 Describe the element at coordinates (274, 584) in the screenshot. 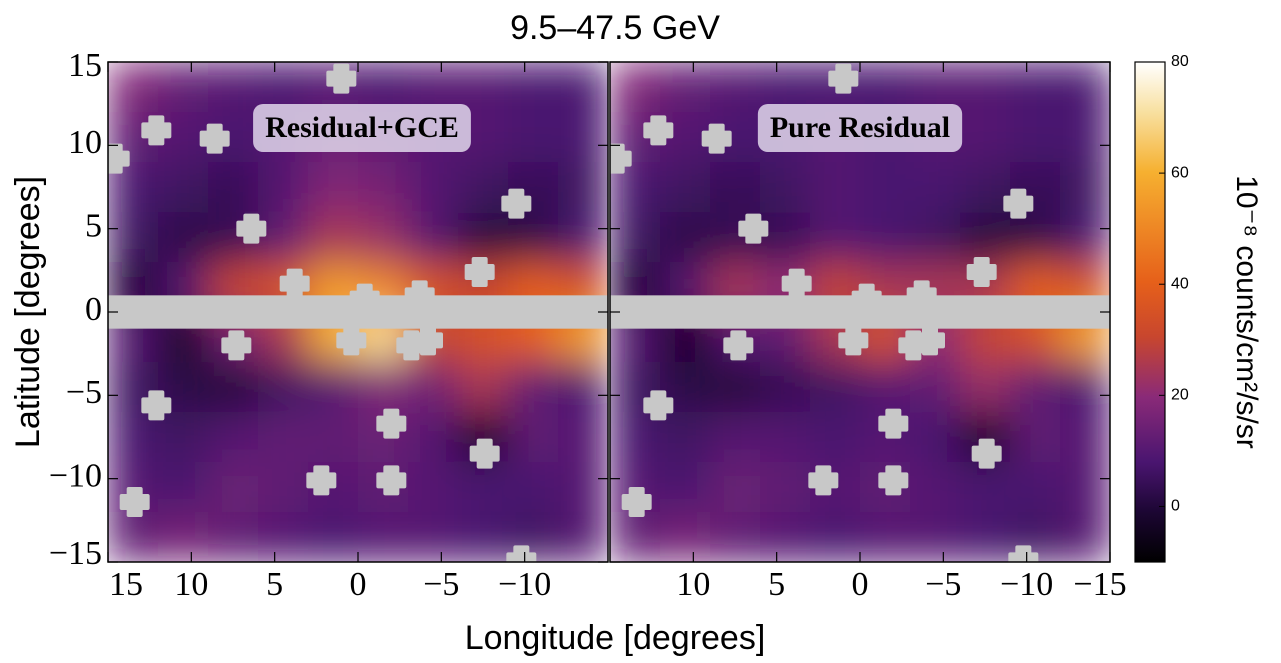

I see `x-tick-label: 5` at that location.